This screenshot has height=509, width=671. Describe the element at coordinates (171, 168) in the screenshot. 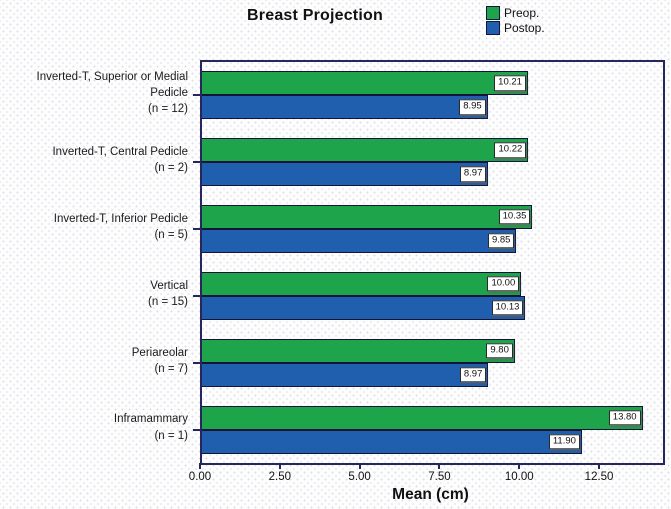

I see `category-n: (n = 2)` at that location.